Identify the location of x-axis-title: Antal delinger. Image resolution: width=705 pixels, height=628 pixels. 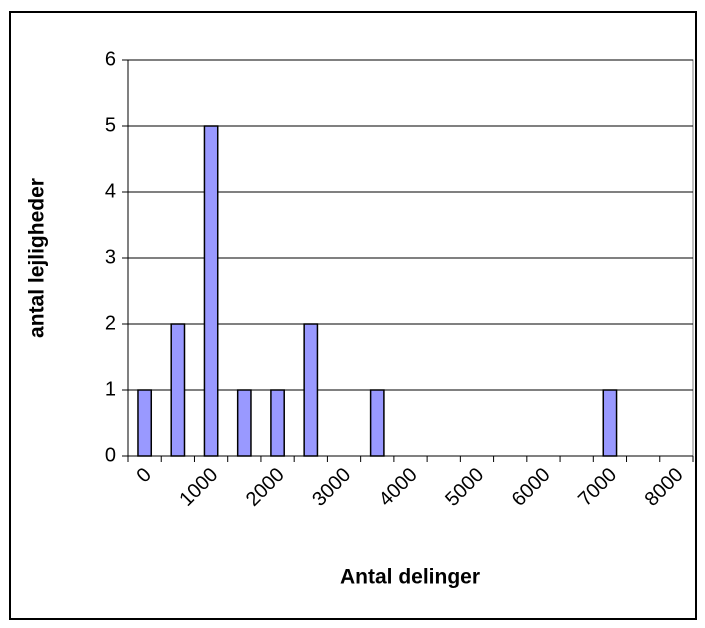
(410, 577).